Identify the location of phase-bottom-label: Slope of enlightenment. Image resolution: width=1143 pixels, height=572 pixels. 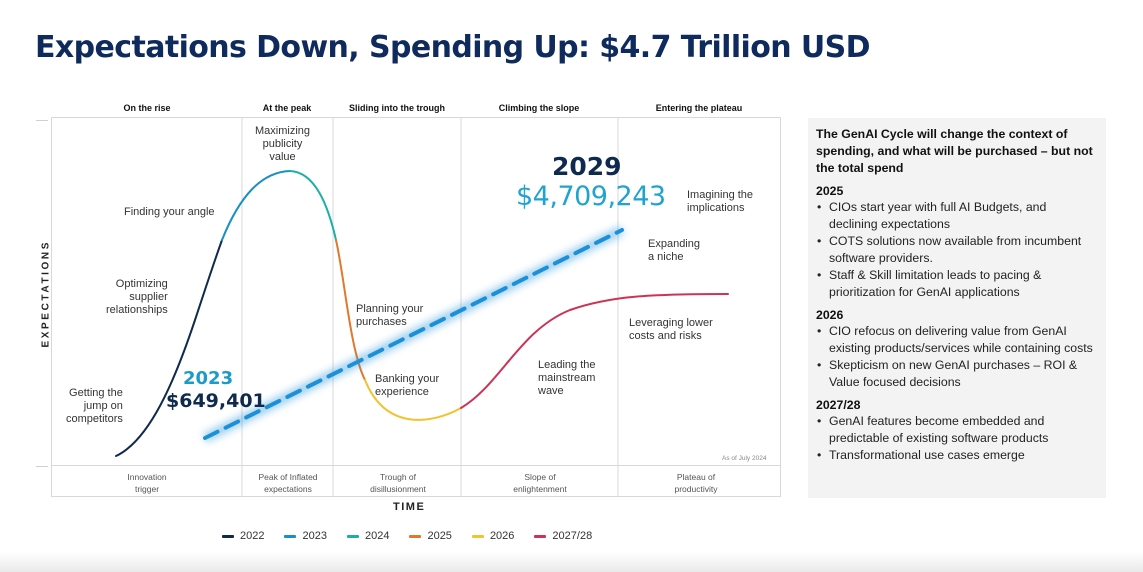
(540, 483).